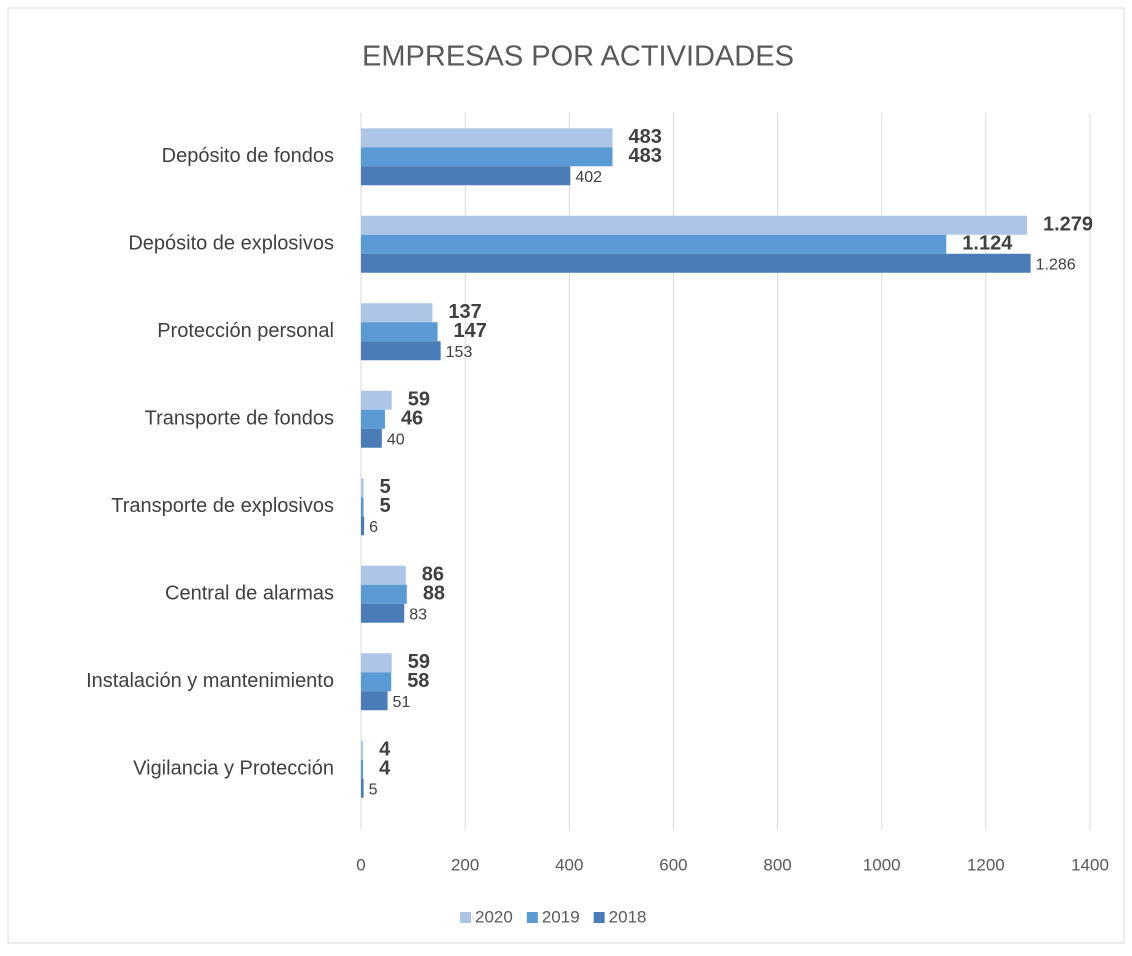 The height and width of the screenshot is (956, 1132). Describe the element at coordinates (1068, 225) in the screenshot. I see `data-label: 1.279` at that location.